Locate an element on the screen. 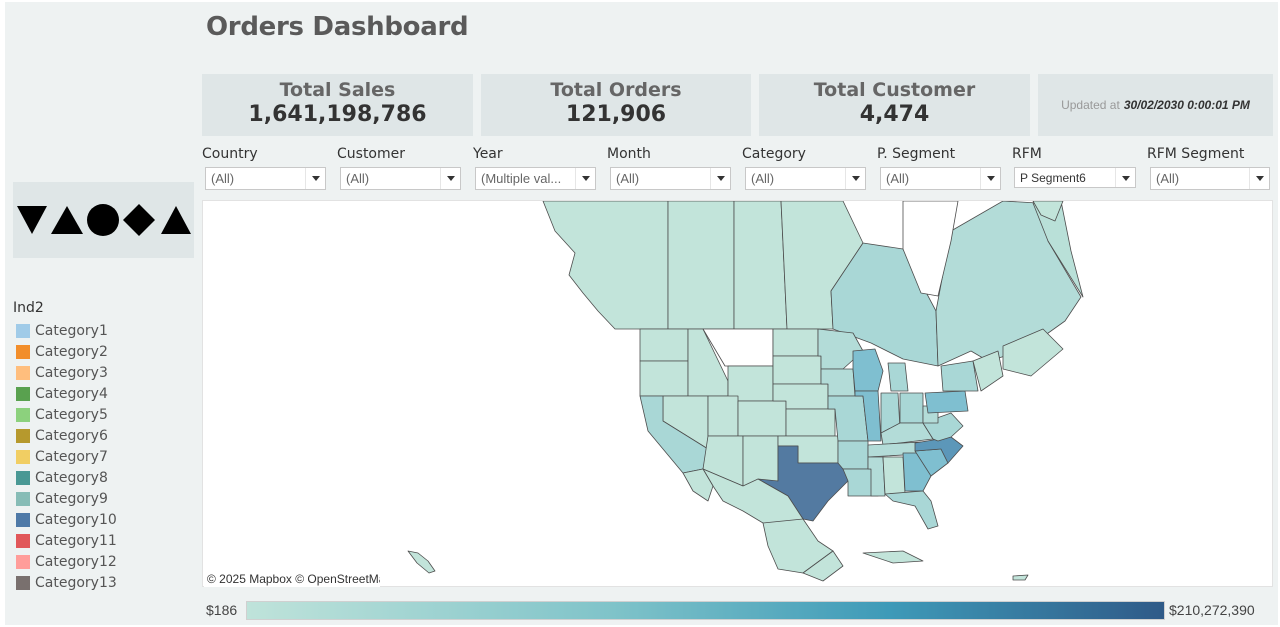 The height and width of the screenshot is (627, 1280). legend-title: Ind2 is located at coordinates (28, 308).